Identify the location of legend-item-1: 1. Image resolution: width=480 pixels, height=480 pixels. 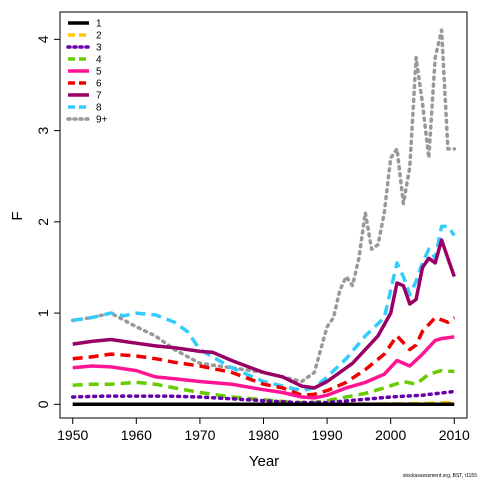
(85, 24).